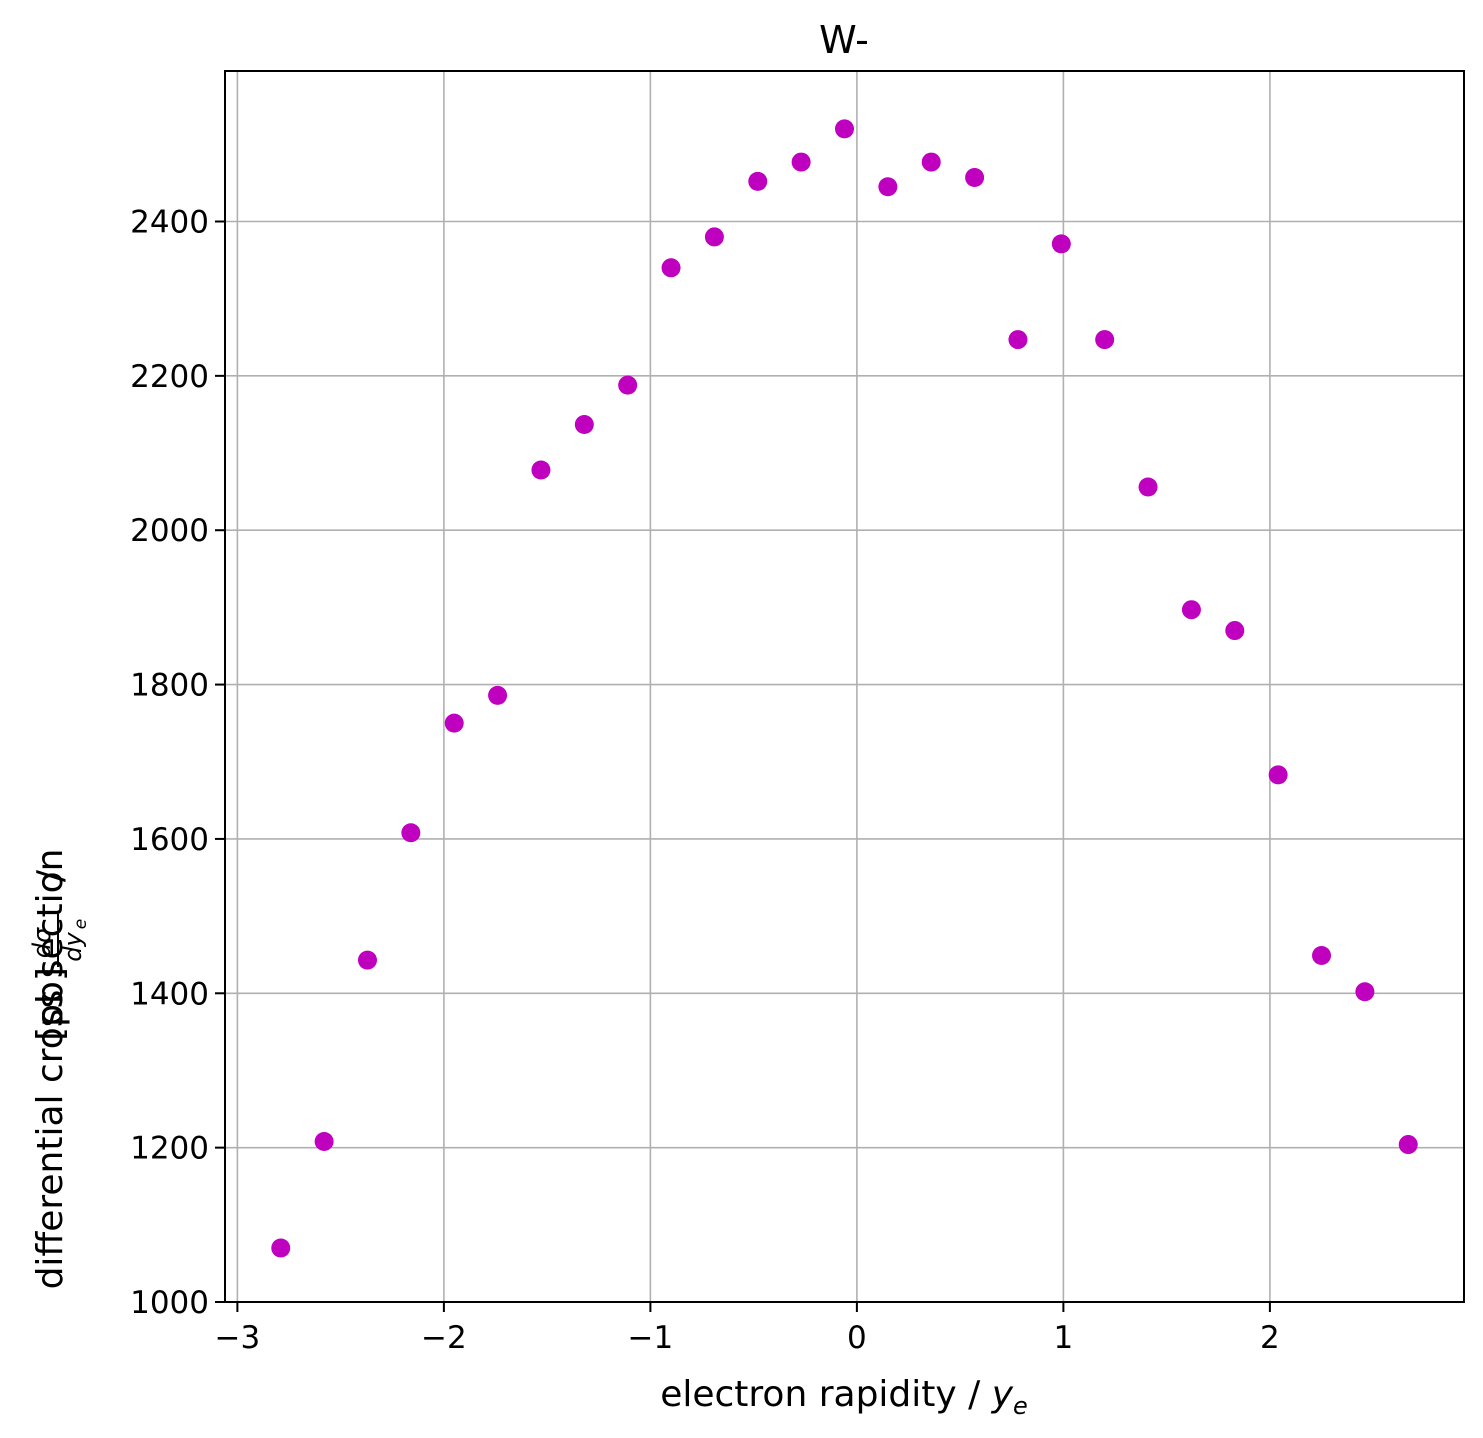  What do you see at coordinates (42, 942) in the screenshot?
I see `y-axis-label-frac-num: dσ` at bounding box center [42, 942].